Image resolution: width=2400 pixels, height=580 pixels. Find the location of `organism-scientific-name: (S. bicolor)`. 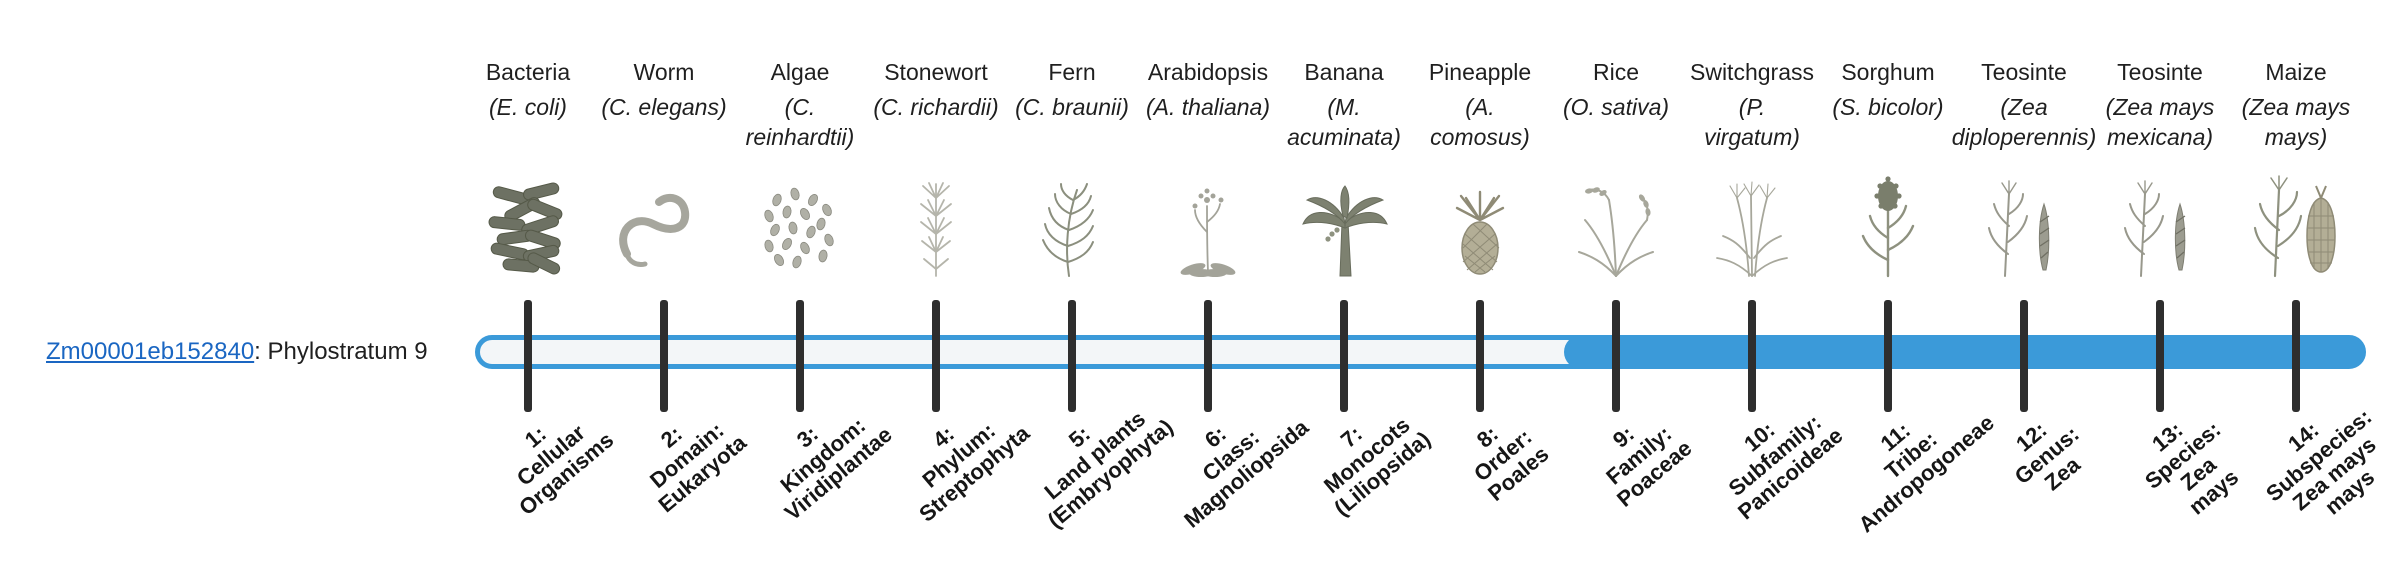

organism-scientific-name: (S. bicolor) is located at coordinates (1888, 107).